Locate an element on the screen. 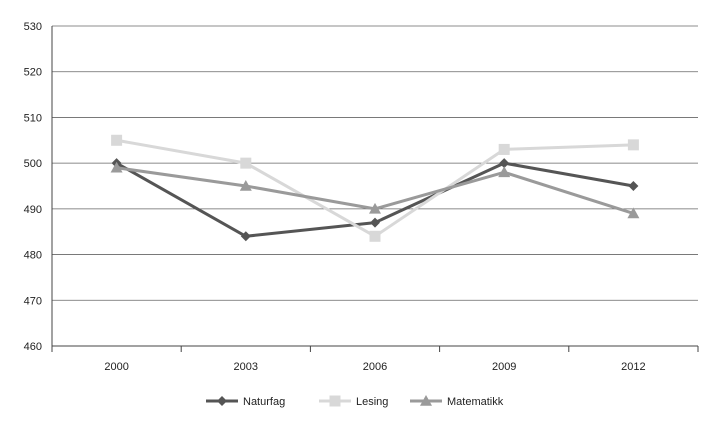 This screenshot has width=719, height=425. y-tick-label: 470 is located at coordinates (33, 301).